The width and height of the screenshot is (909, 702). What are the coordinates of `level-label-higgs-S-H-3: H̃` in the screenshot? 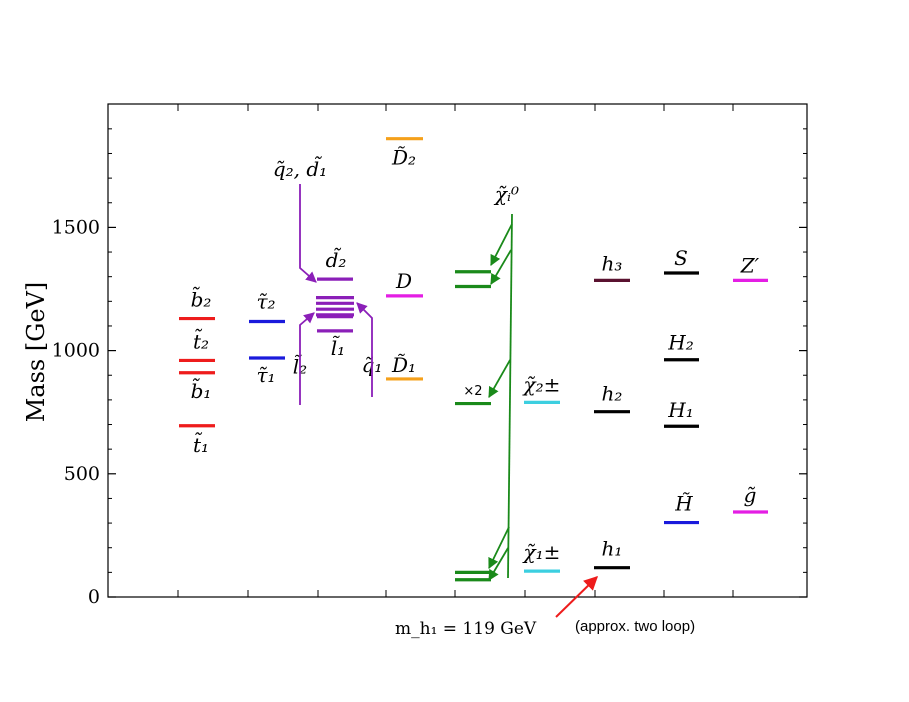 It's located at (683, 504).